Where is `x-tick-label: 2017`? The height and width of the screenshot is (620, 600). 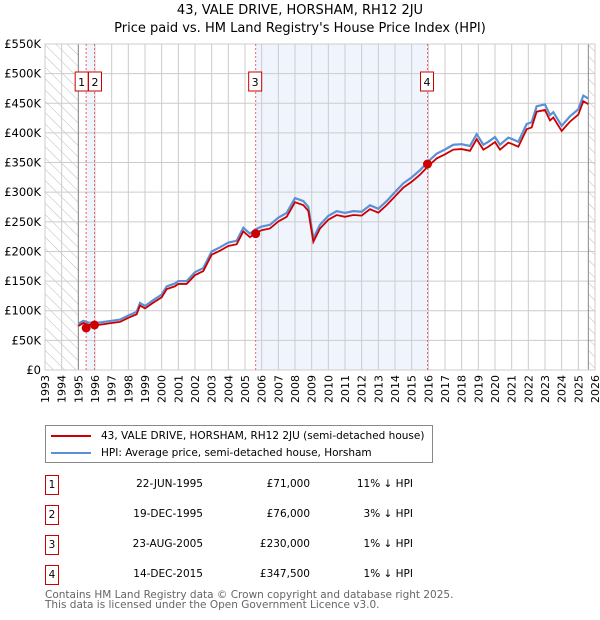 x-tick-label: 2017 is located at coordinates (445, 389).